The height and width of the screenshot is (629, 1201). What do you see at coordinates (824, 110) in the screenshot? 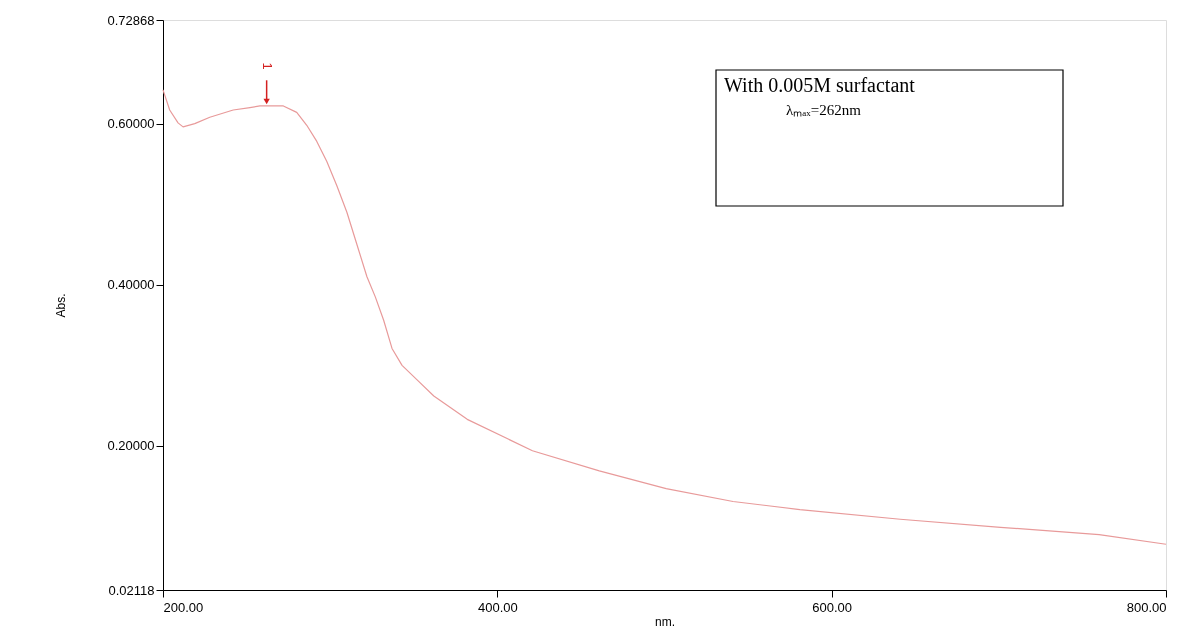
I see `annotation: λₘₐₓ=262nm` at bounding box center [824, 110].